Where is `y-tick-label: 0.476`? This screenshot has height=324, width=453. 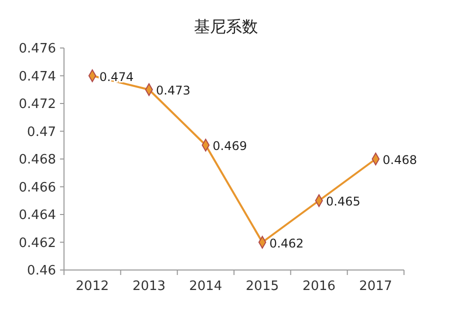
y-tick-label: 0.476 is located at coordinates (37, 49).